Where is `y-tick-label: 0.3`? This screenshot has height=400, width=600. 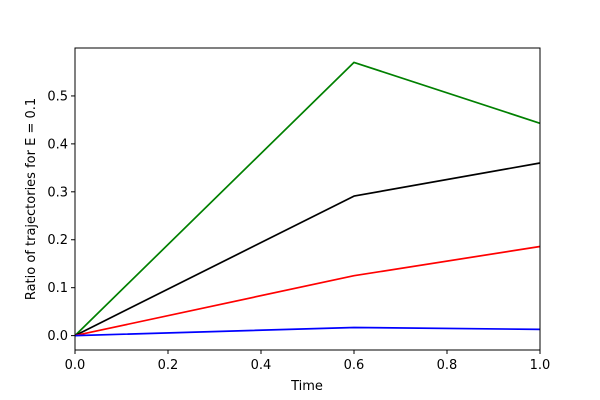
y-tick-label: 0.3 is located at coordinates (57, 192).